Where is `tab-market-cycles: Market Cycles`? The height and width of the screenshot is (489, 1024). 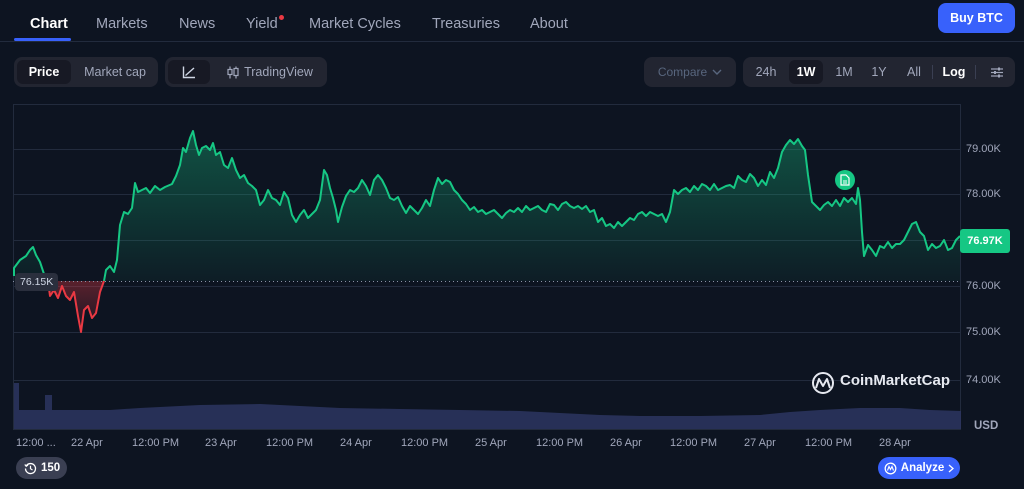 tab-market-cycles: Market Cycles is located at coordinates (355, 24).